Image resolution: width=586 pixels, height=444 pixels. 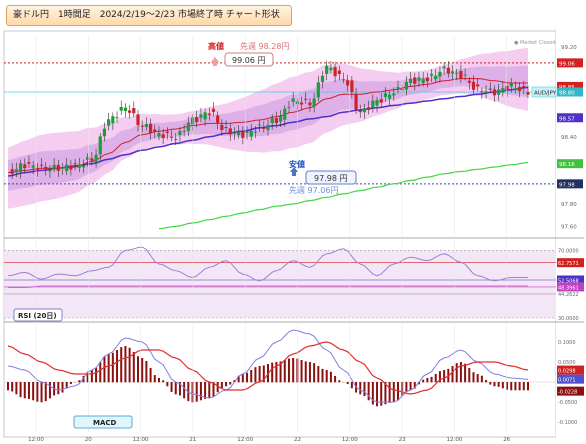 What do you see at coordinates (567, 381) in the screenshot?
I see `macd-tick-label: 0.0071` at bounding box center [567, 381].